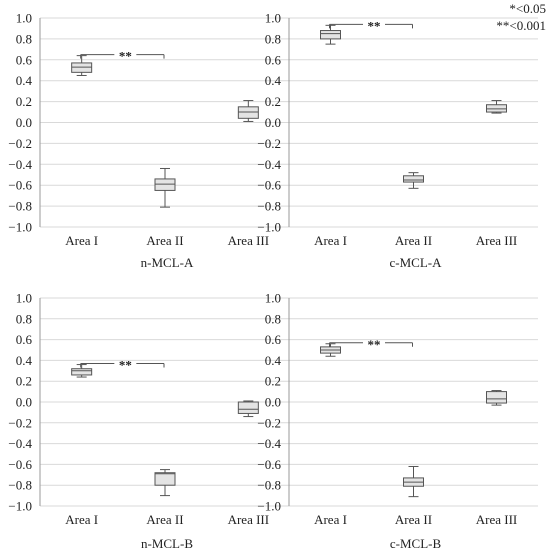  I want to click on legend-significance-005: *<0.05, so click(527, 8).